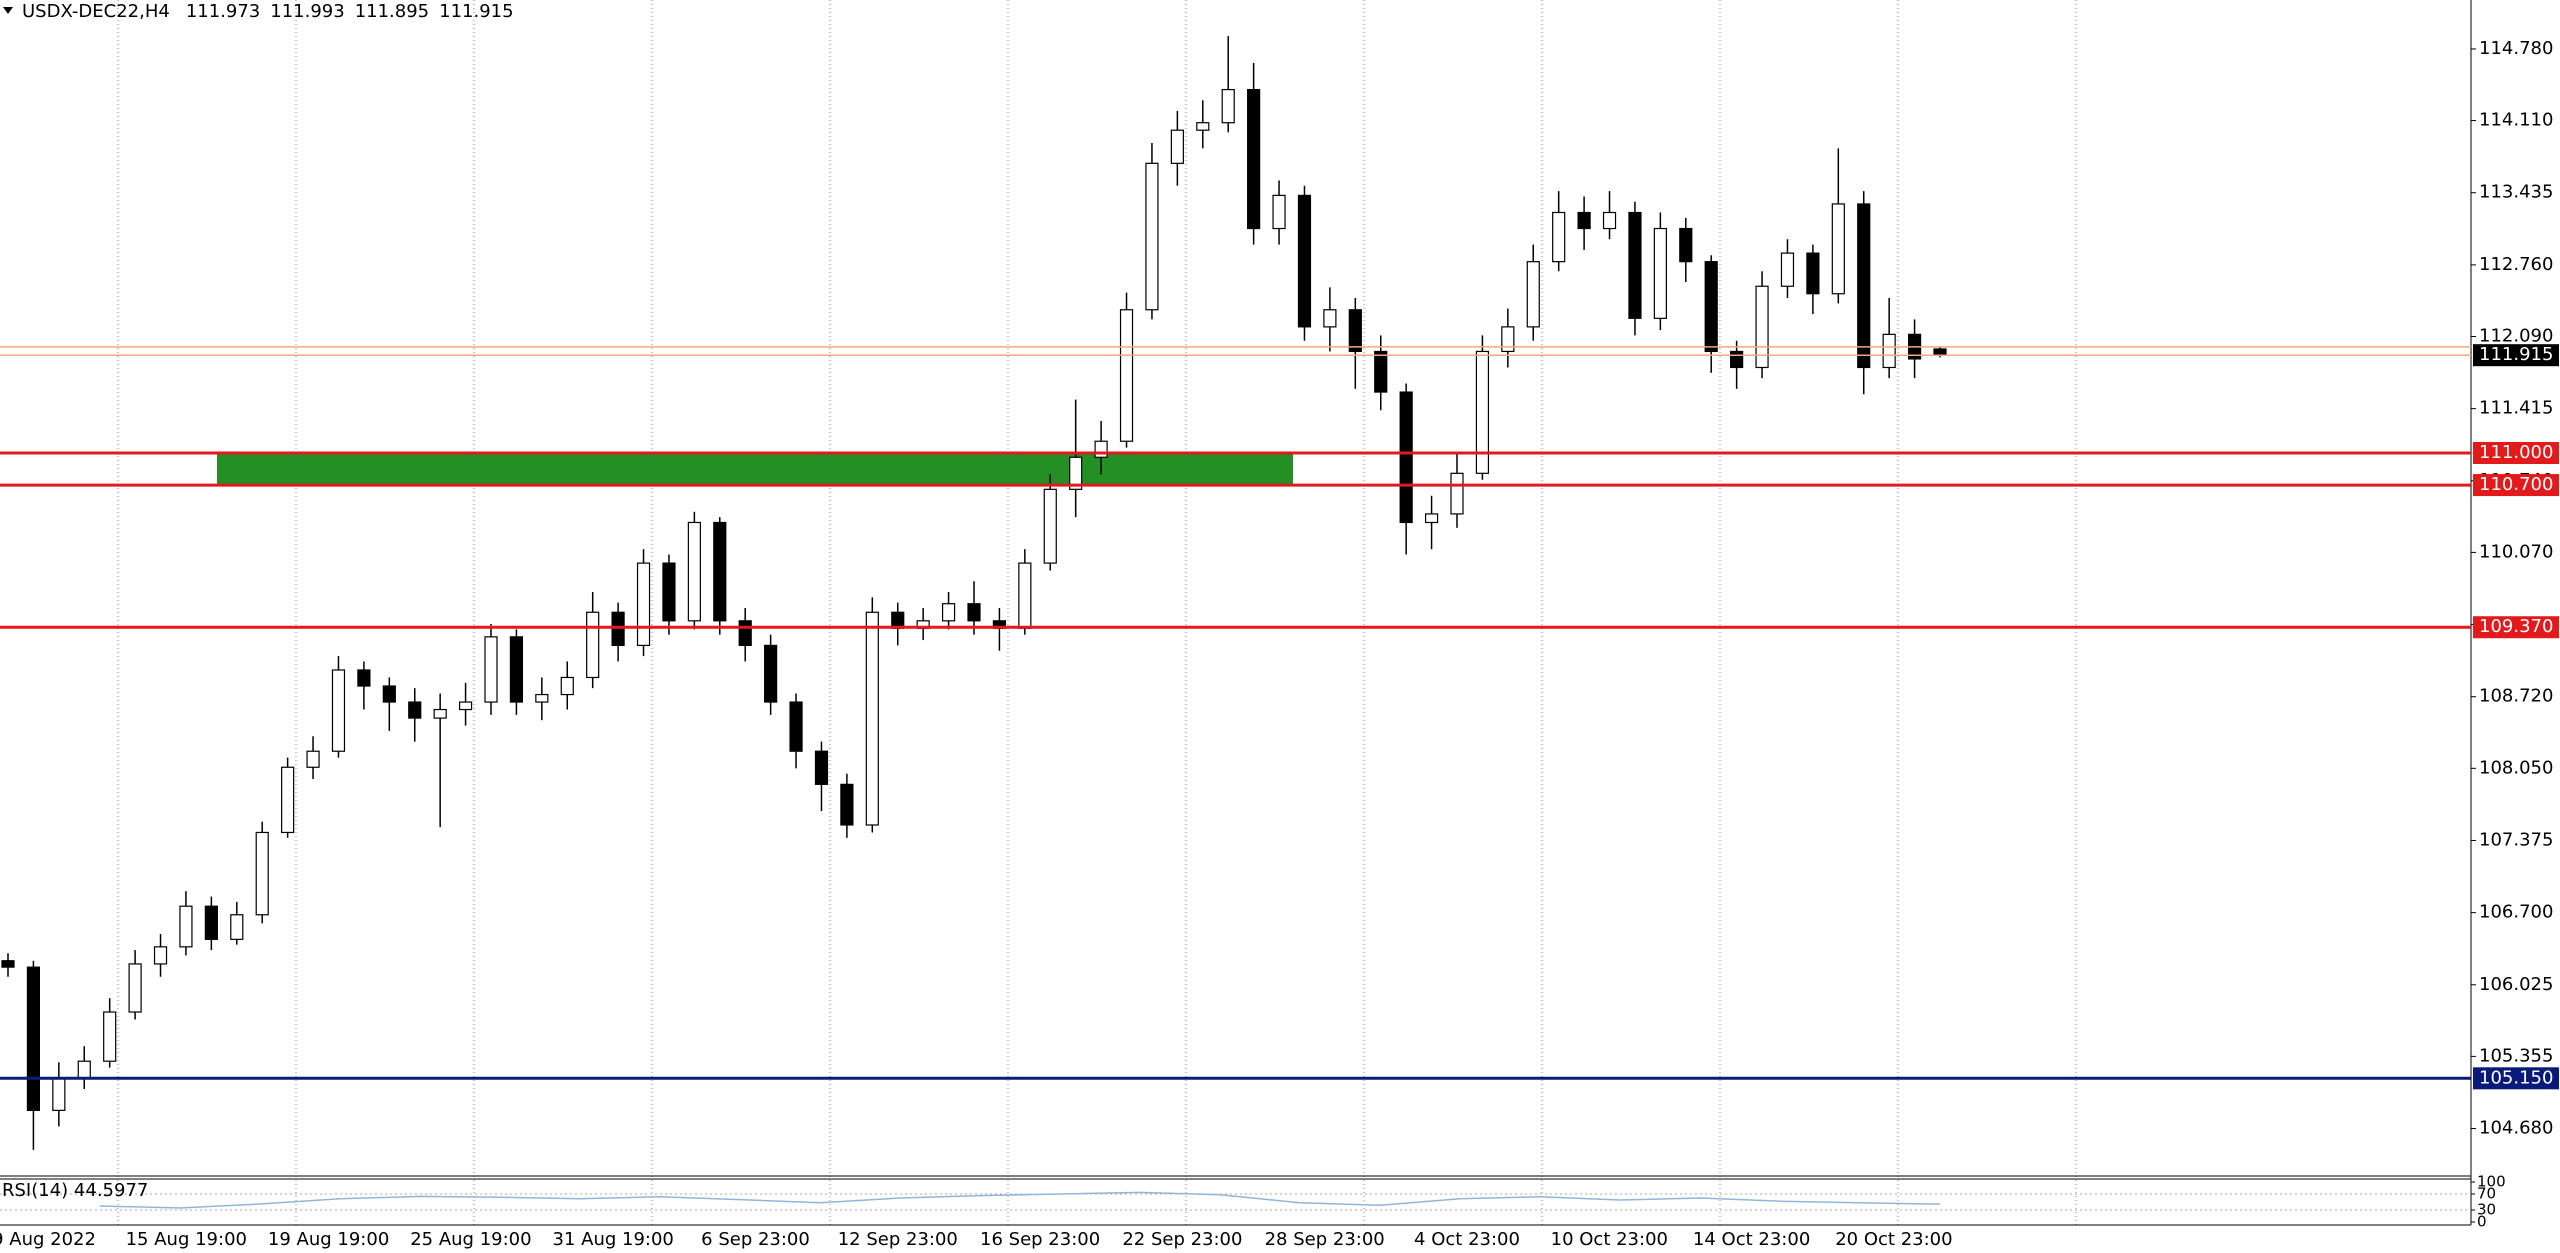 The height and width of the screenshot is (1253, 2560). I want to click on x-tick-label: 28 Sep 23:00, so click(1325, 1239).